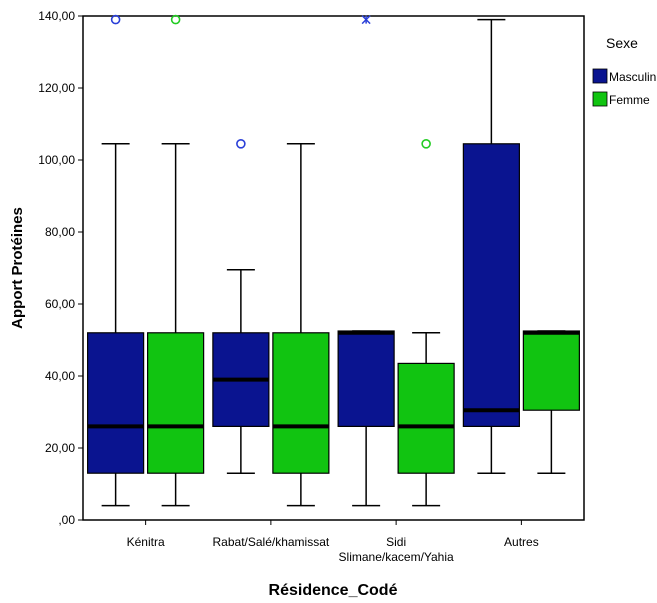 Image resolution: width=657 pixels, height=603 pixels. What do you see at coordinates (396, 542) in the screenshot?
I see `x-tick-label: Sidi` at bounding box center [396, 542].